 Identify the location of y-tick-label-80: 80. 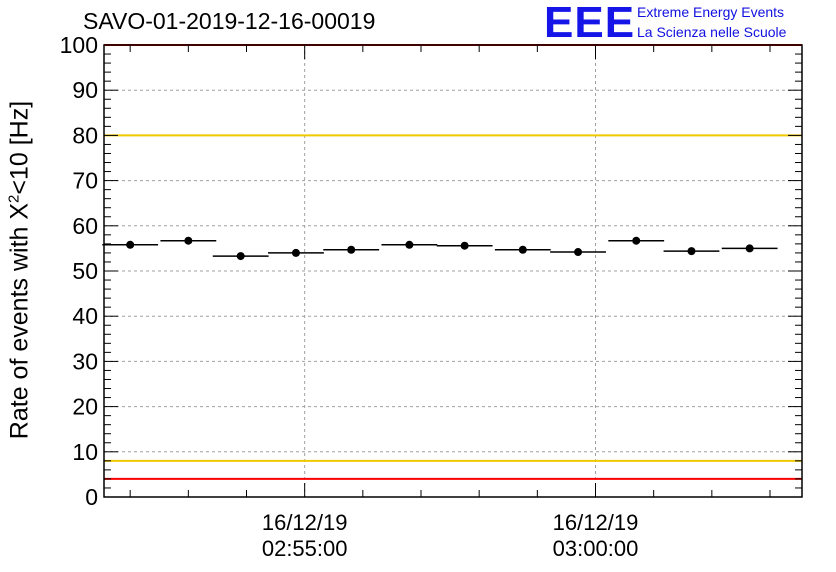
(85, 135).